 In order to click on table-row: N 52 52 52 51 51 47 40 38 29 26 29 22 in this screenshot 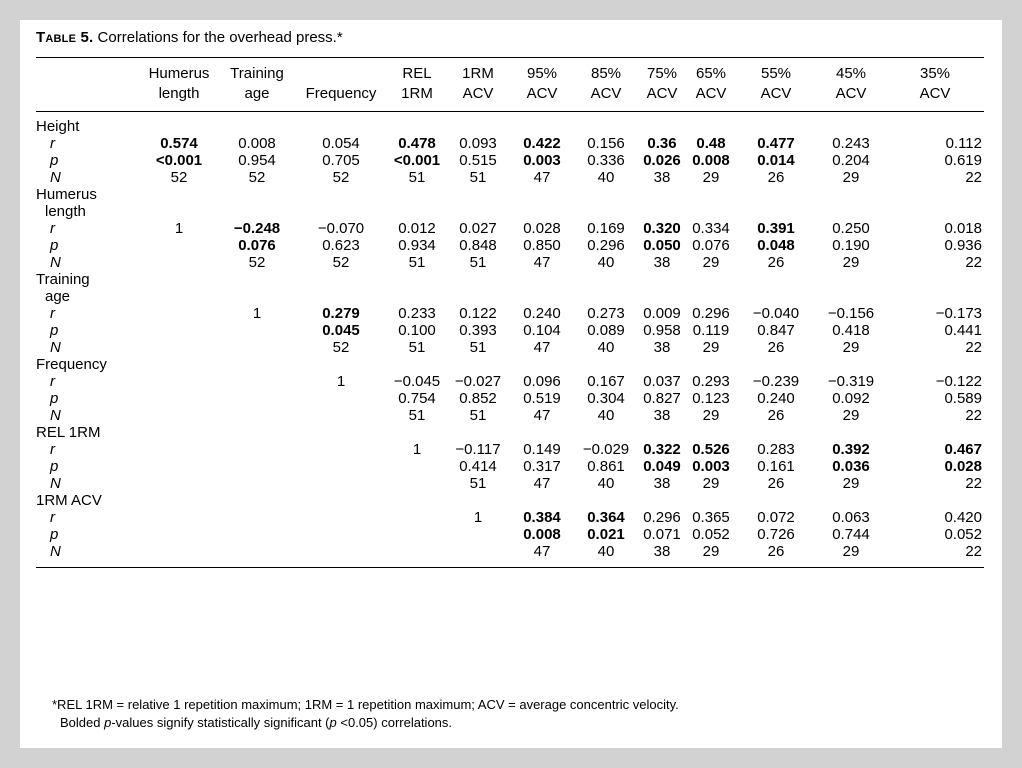, I will do `click(510, 177)`.